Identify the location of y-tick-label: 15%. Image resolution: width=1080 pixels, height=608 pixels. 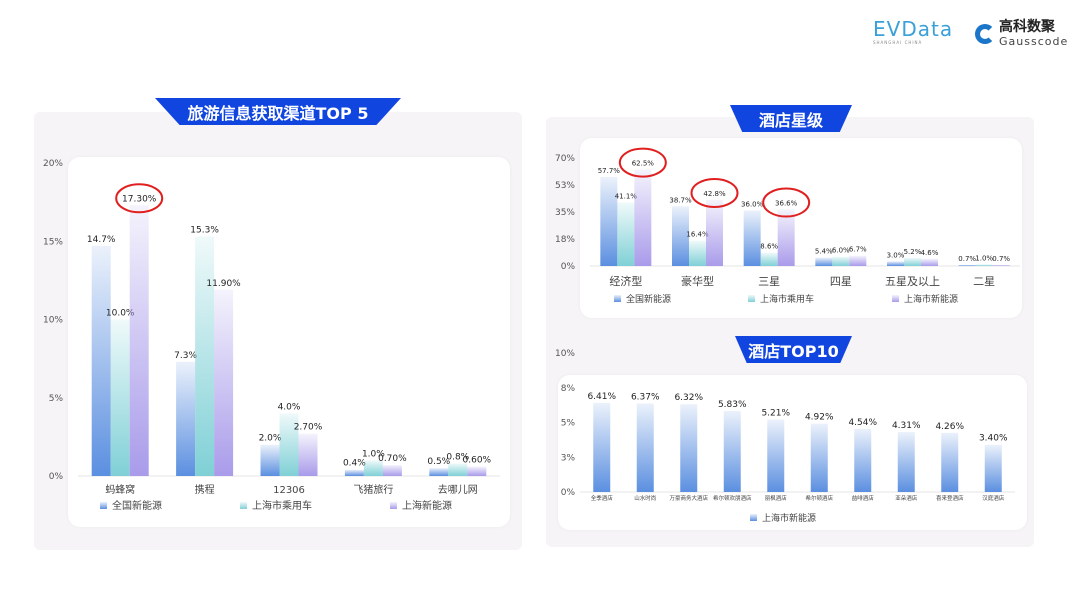
(53, 242).